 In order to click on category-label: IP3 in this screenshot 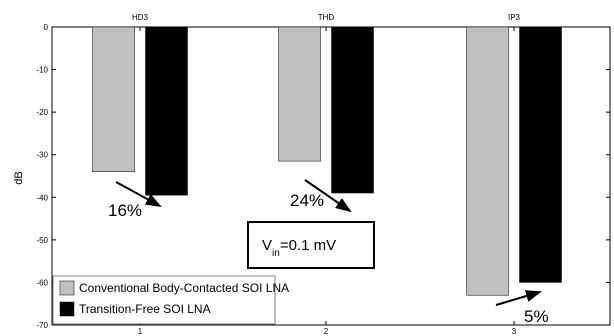, I will do `click(514, 17)`.